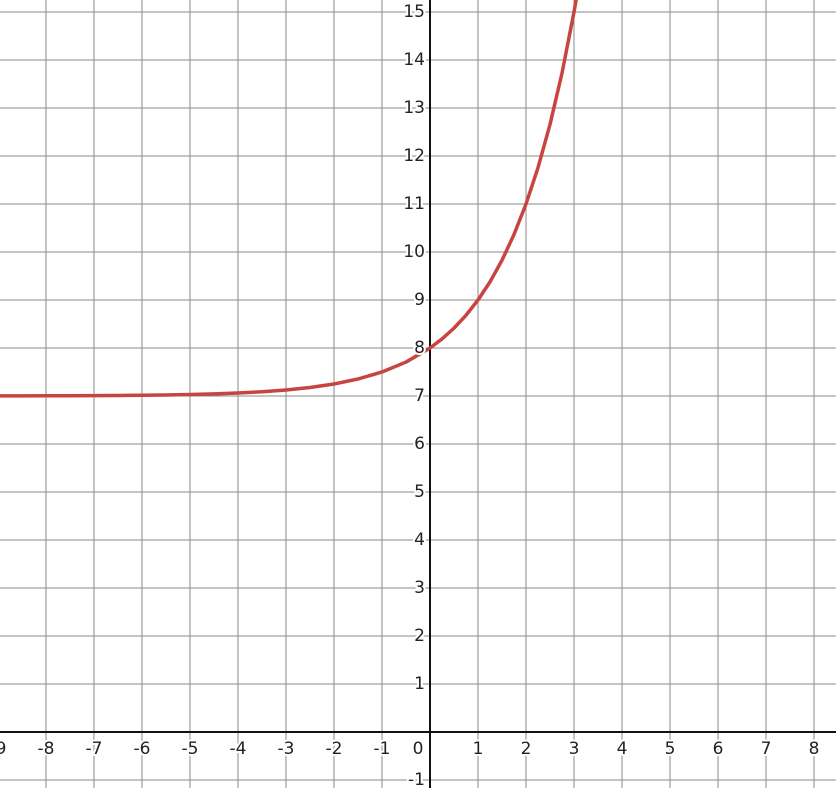 The width and height of the screenshot is (836, 788). What do you see at coordinates (414, 60) in the screenshot?
I see `y-tick-label: 14` at bounding box center [414, 60].